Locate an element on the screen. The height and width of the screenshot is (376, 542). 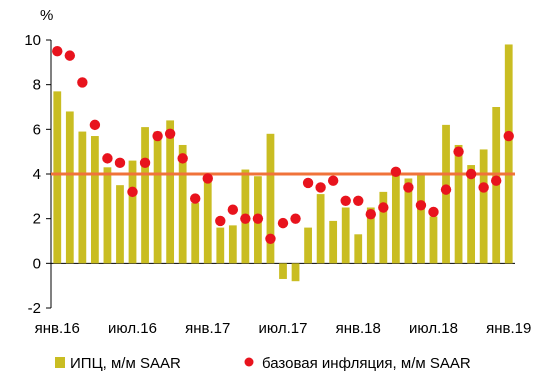
legend-core-label: базовая инфляция, м/м SAAR is located at coordinates (366, 363).